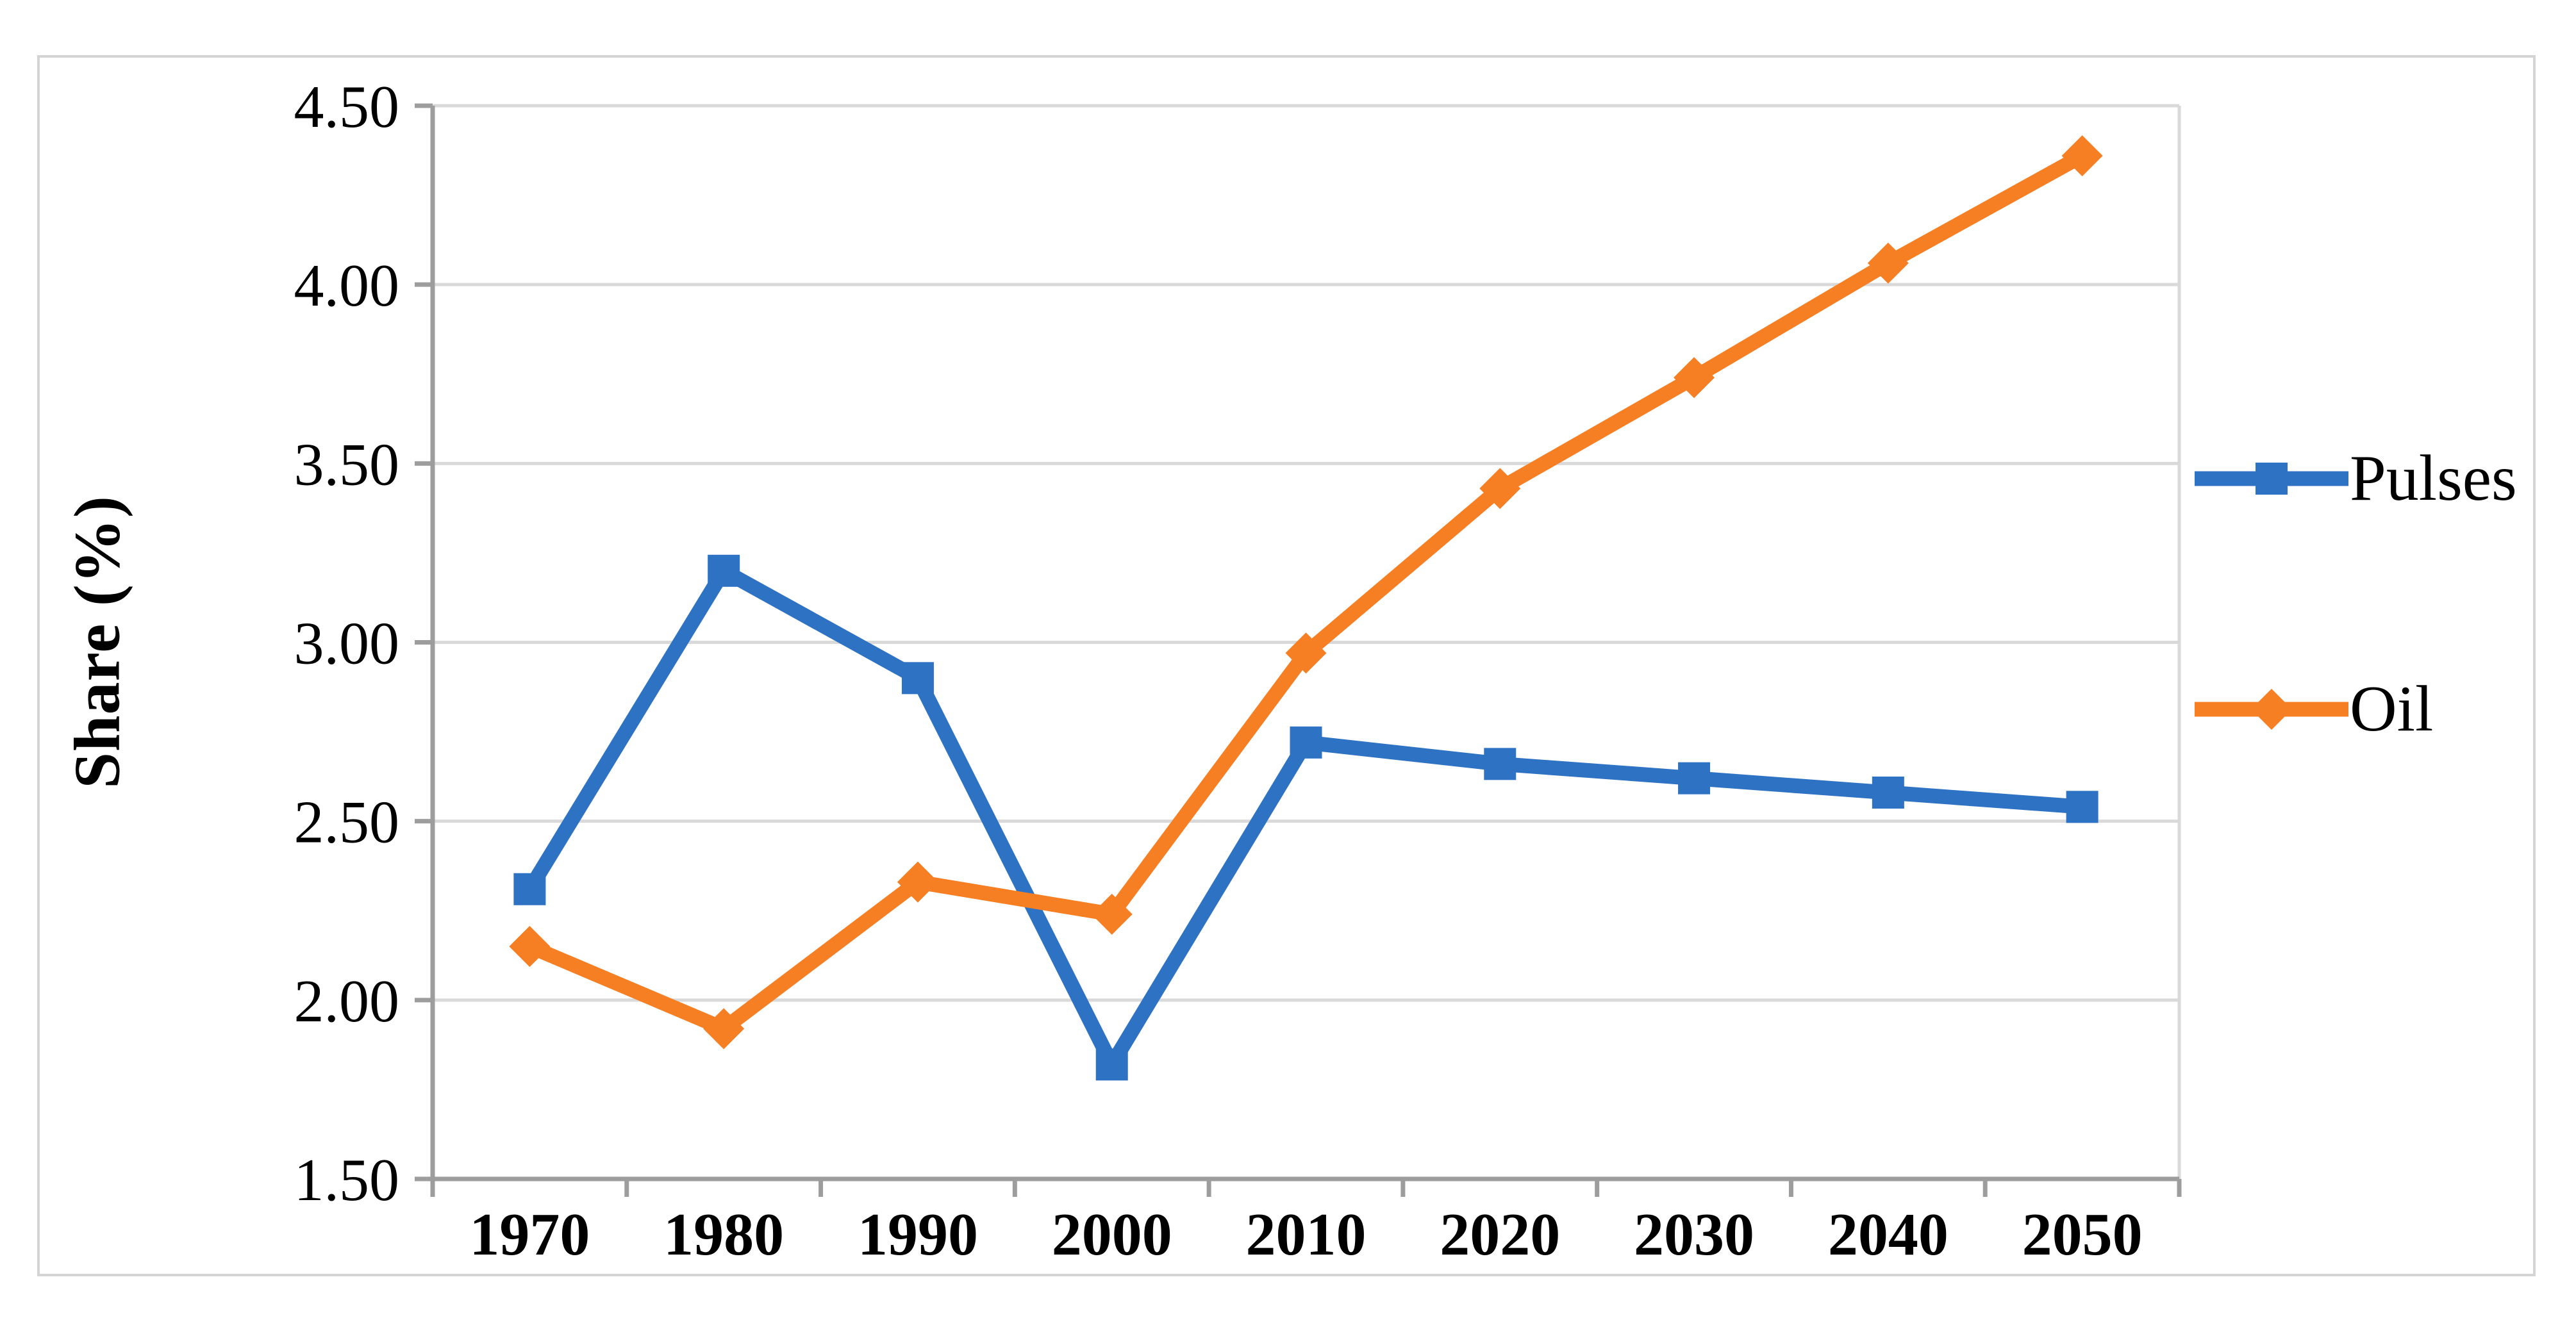 Image resolution: width=2576 pixels, height=1334 pixels. Describe the element at coordinates (1306, 1234) in the screenshot. I see `x-tick-label: 2010` at that location.